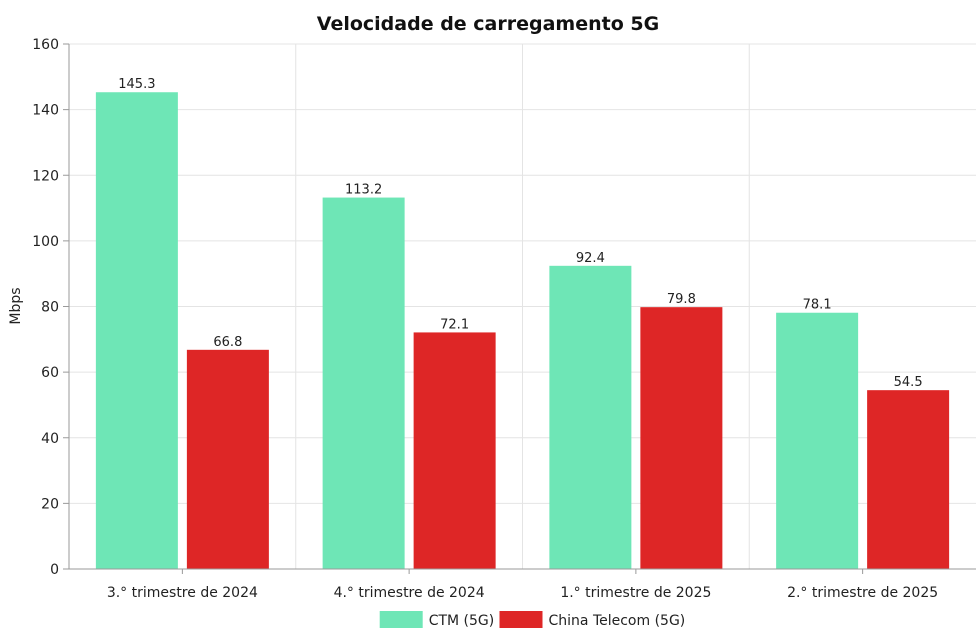 The height and width of the screenshot is (638, 977). What do you see at coordinates (16, 305) in the screenshot?
I see `y-axis-label: Mbps` at bounding box center [16, 305].